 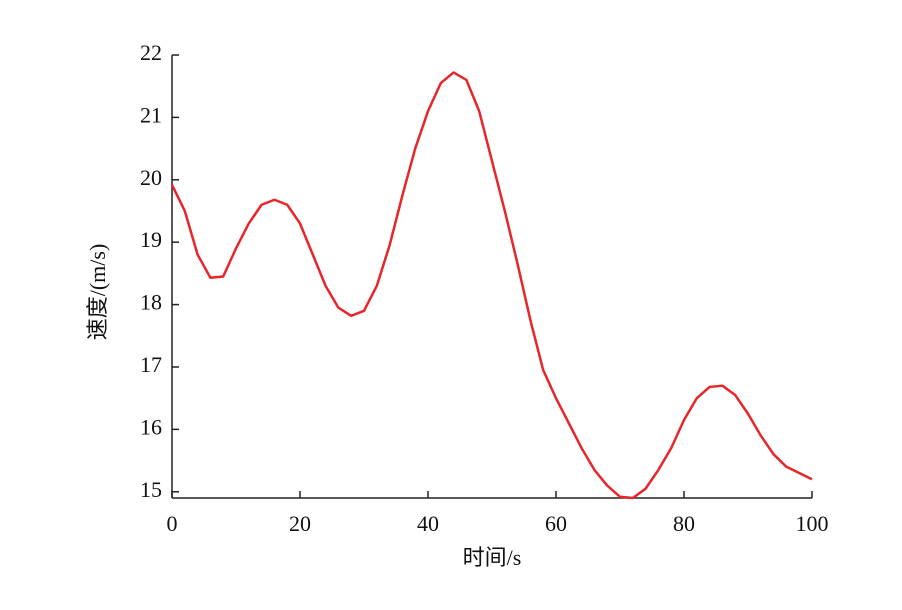 What do you see at coordinates (428, 523) in the screenshot?
I see `x-tick-label: 40` at bounding box center [428, 523].